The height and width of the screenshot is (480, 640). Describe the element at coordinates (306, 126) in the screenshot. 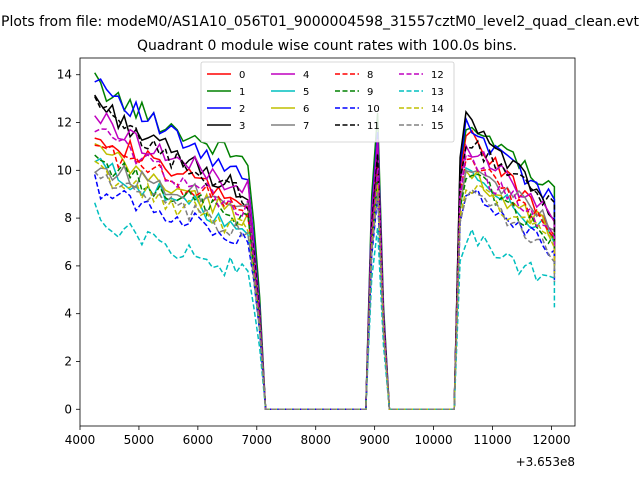

I see `legend-label-7: 7` at that location.